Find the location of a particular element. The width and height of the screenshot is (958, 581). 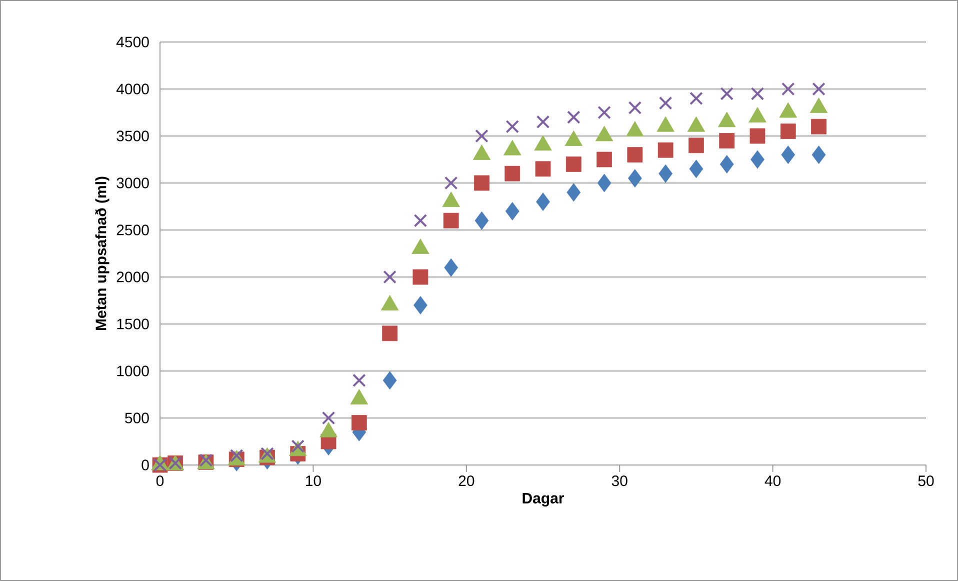

y-tick-label: 3000 is located at coordinates (132, 183).